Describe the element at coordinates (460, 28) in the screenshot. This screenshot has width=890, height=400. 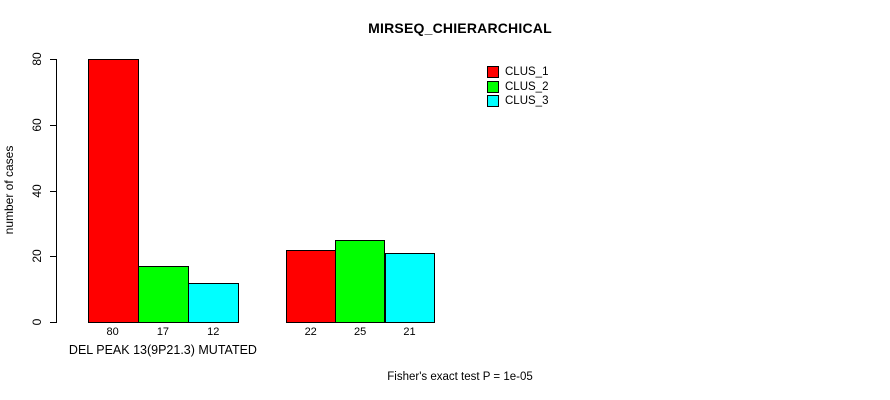
I see `chart-title: MIRSEQ_CHIERARCHICAL` at that location.